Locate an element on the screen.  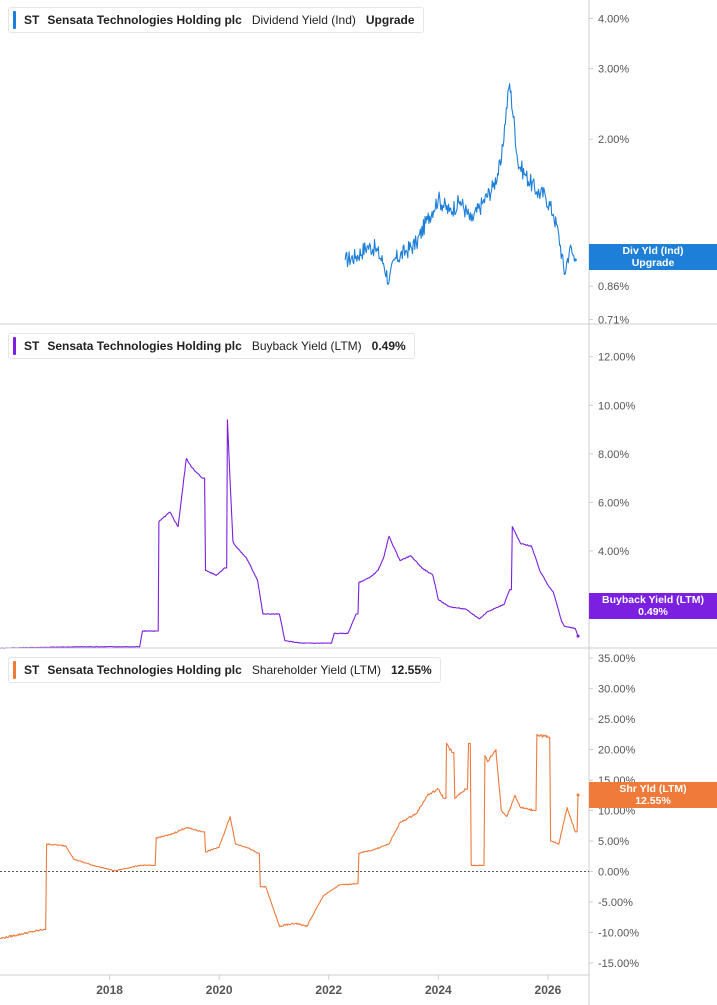
last-value-tag-shareholder-yield: Shr Yld (LTM) 12.55% is located at coordinates (653, 795).